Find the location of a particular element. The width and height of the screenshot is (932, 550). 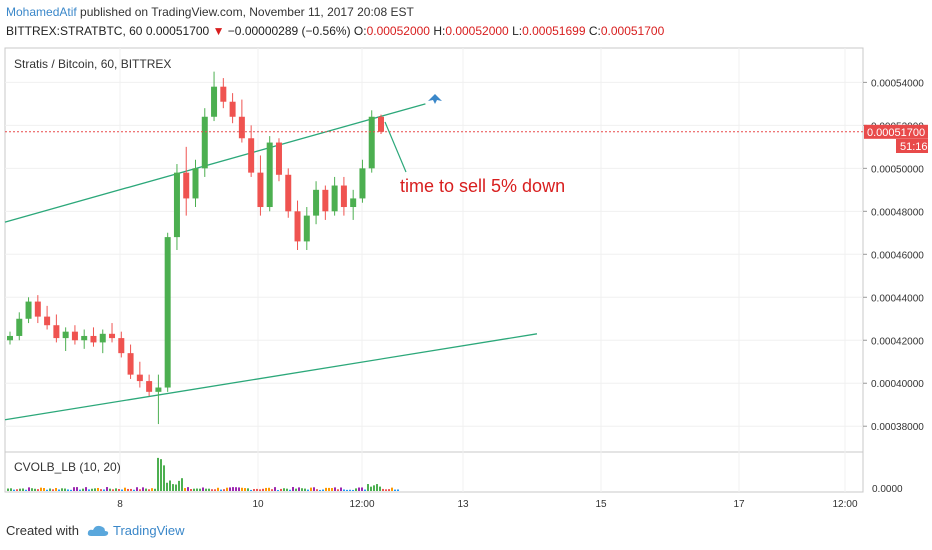

countdown-tag: 51:16 is located at coordinates (912, 146).